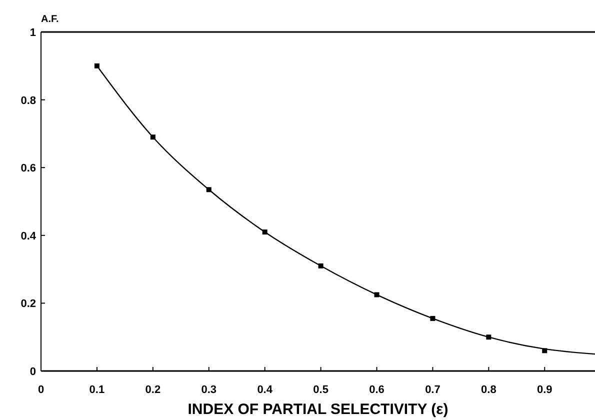  What do you see at coordinates (544, 390) in the screenshot?
I see `x-tick-label: 0.9` at bounding box center [544, 390].